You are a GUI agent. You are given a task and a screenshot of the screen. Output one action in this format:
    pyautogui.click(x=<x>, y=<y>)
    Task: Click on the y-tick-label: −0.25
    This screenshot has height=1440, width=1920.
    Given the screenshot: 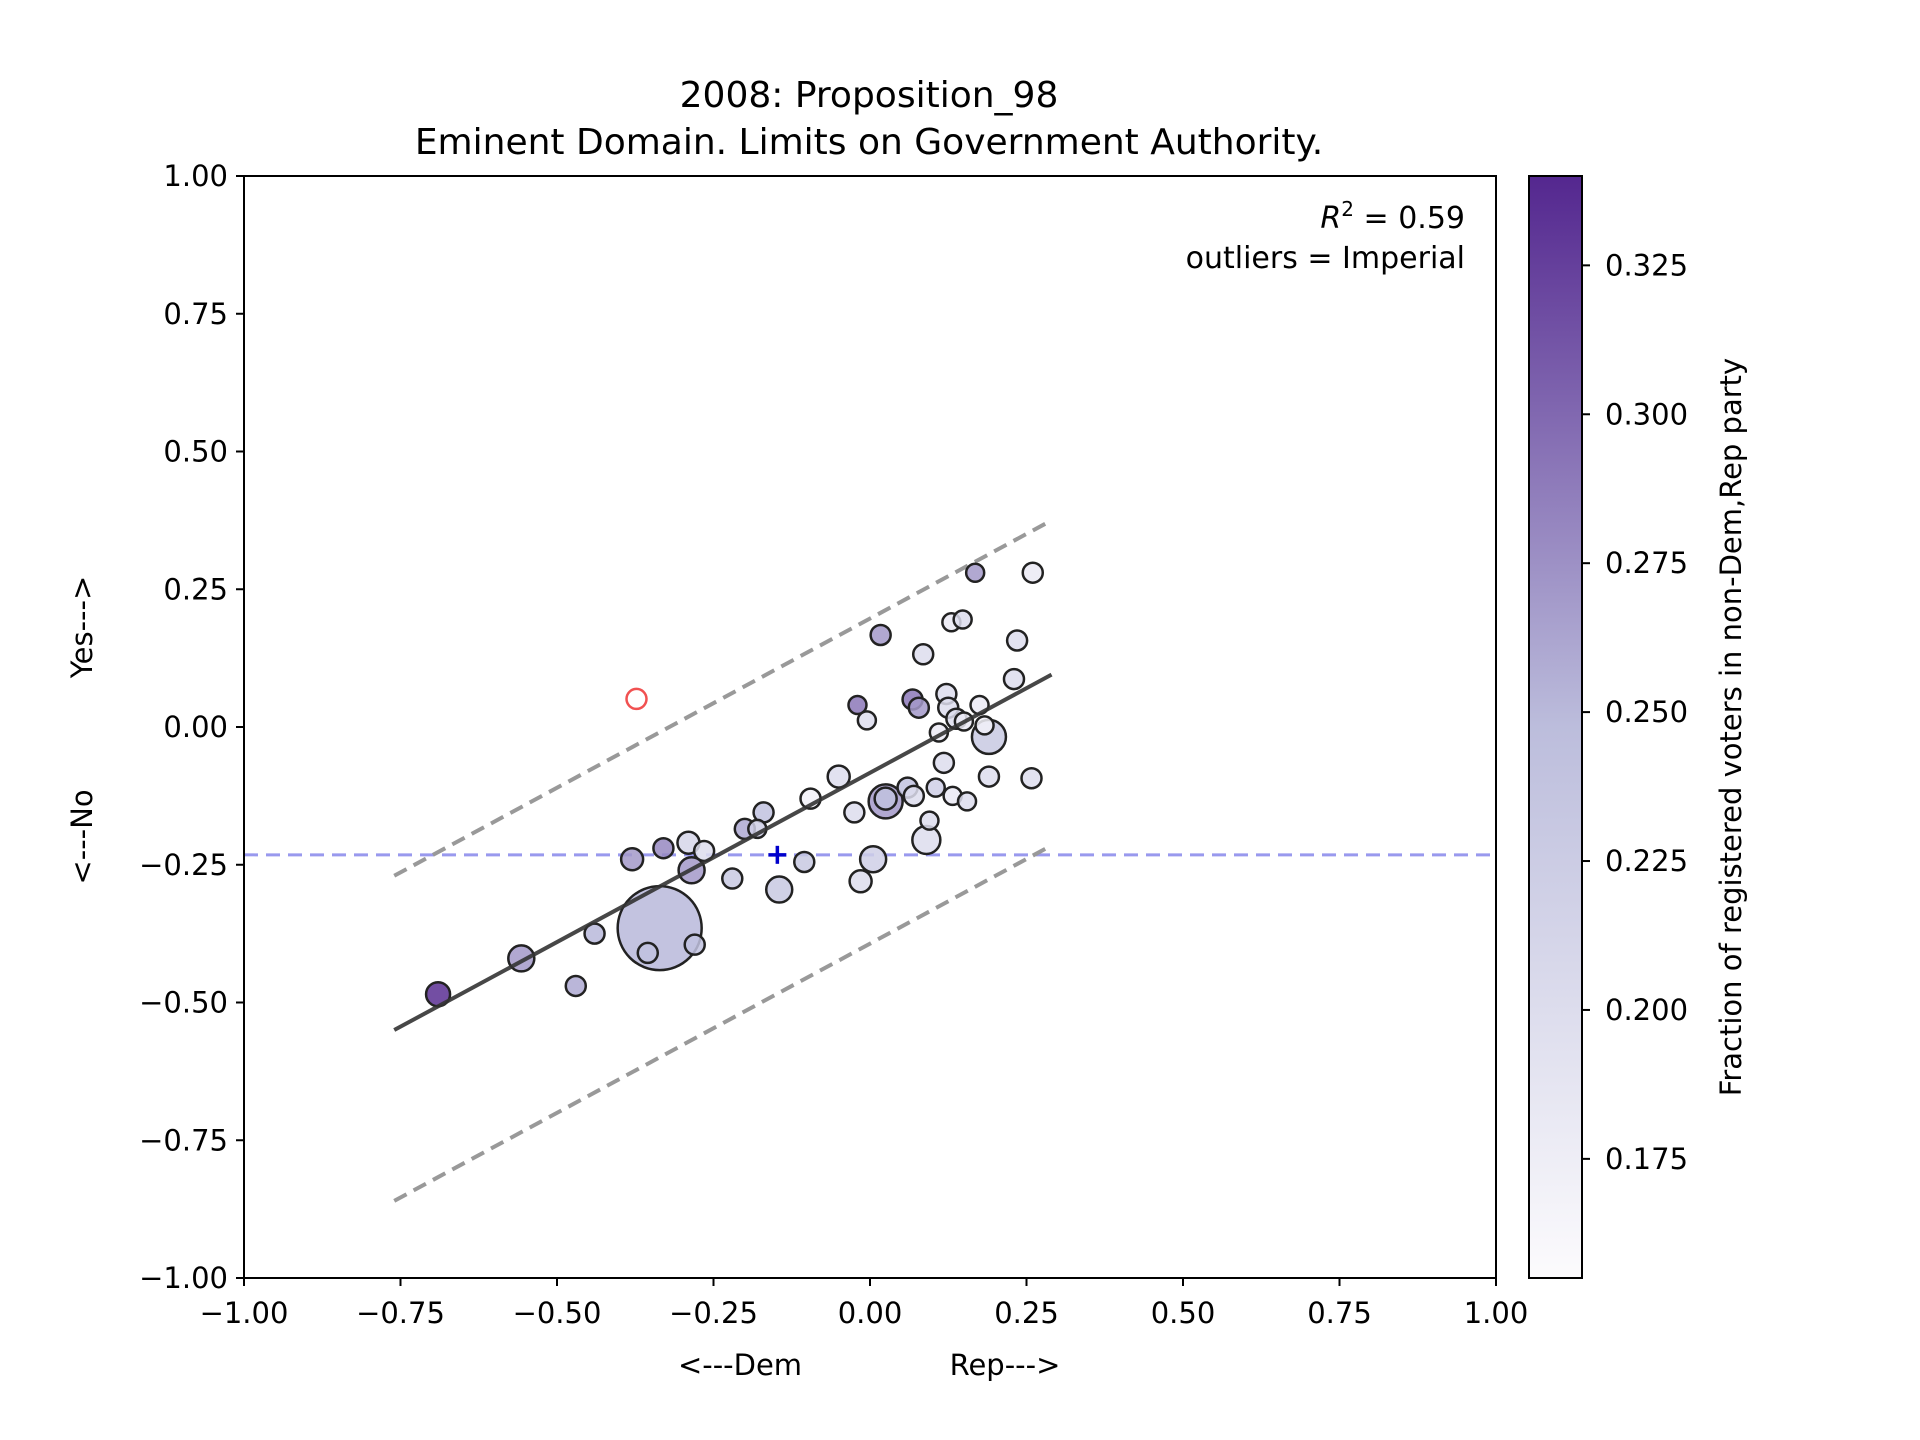 What is the action you would take?
    pyautogui.click(x=183, y=865)
    